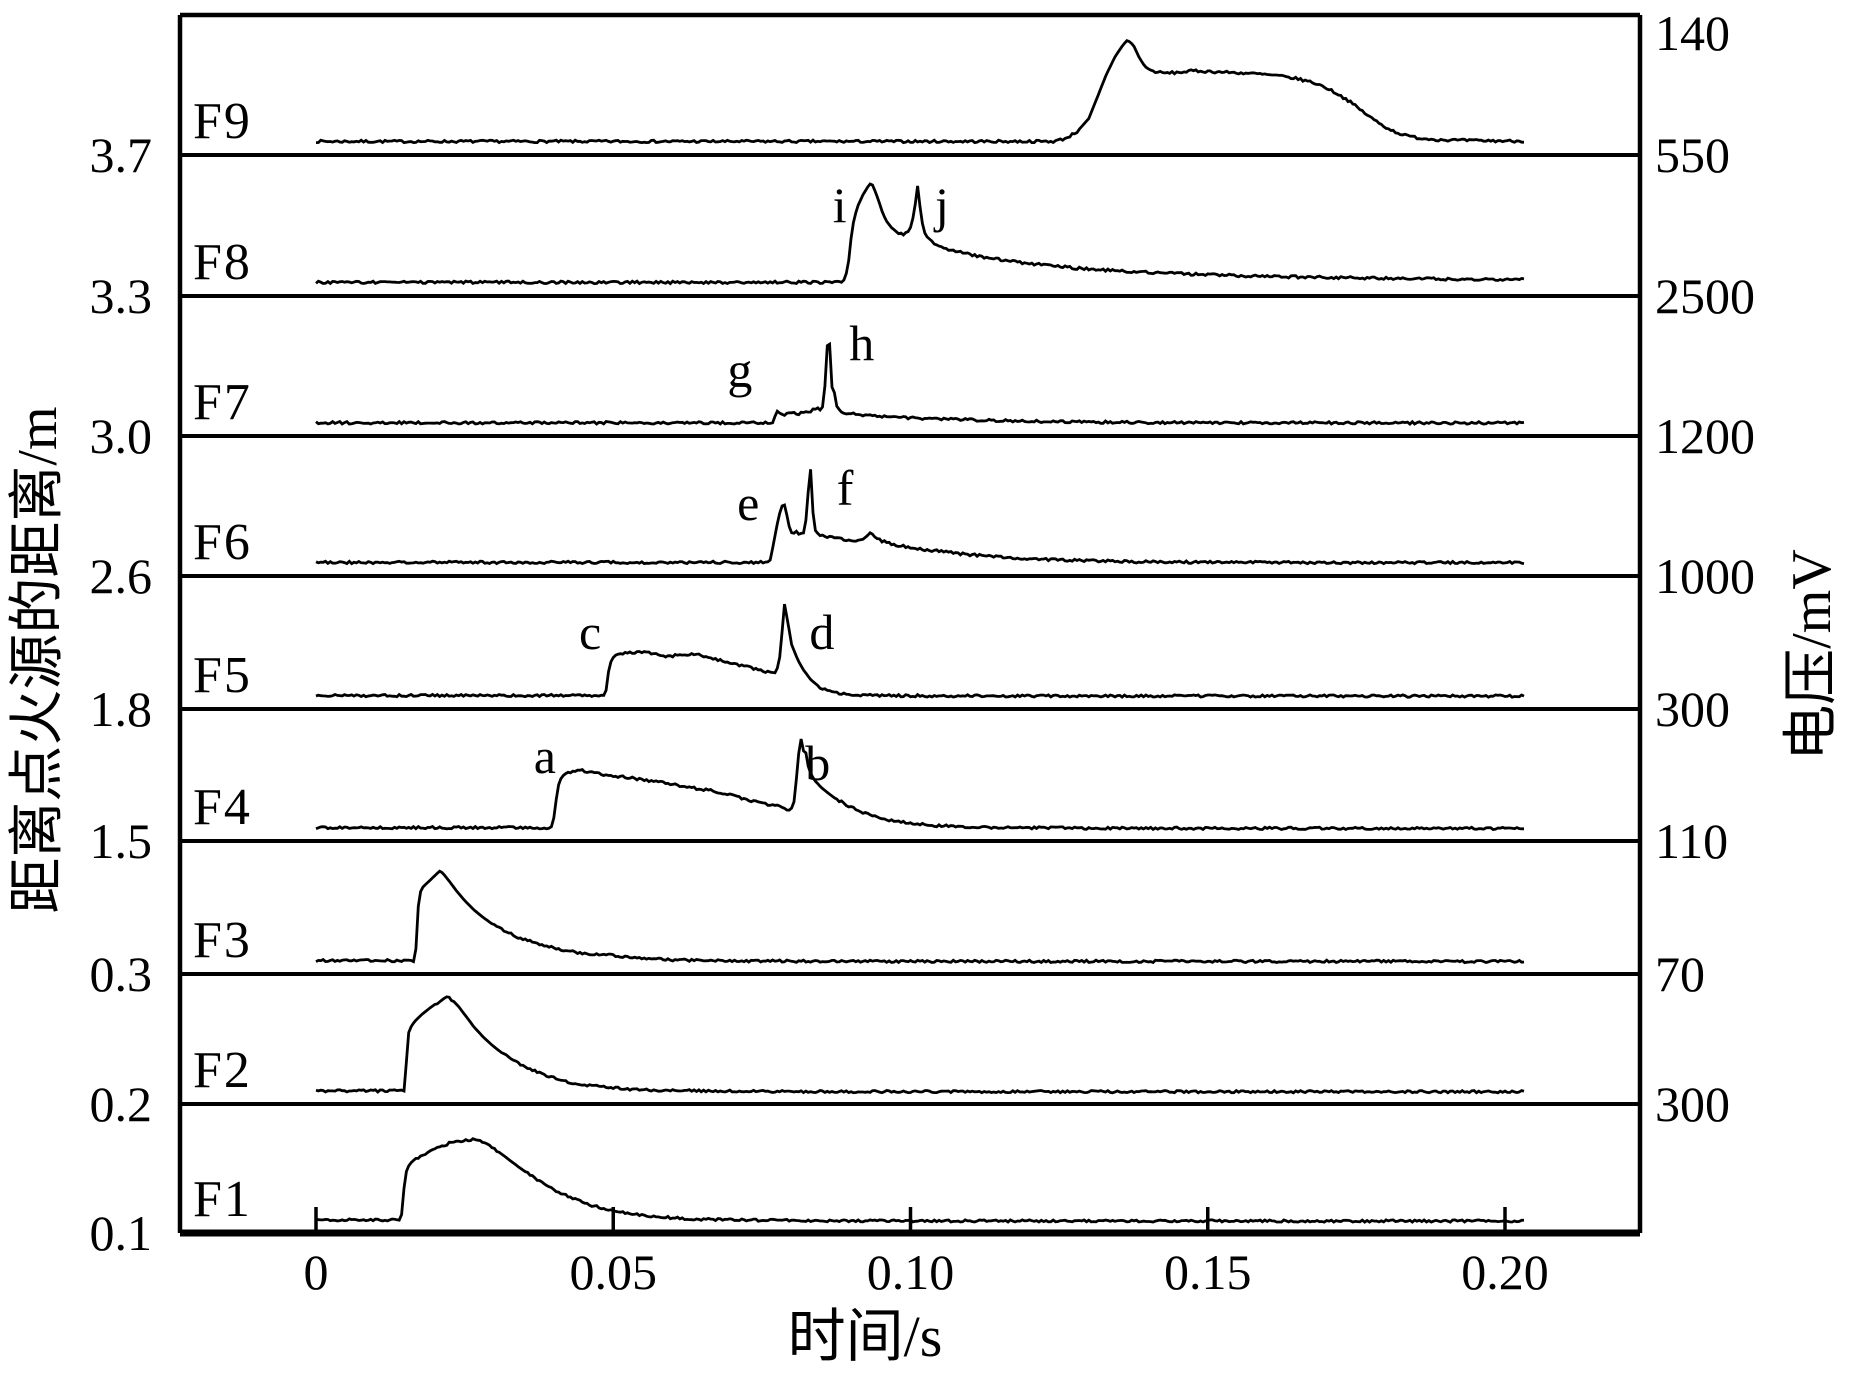 This screenshot has width=1857, height=1379. Describe the element at coordinates (222, 807) in the screenshot. I see `panel-label-F4: F4` at that location.